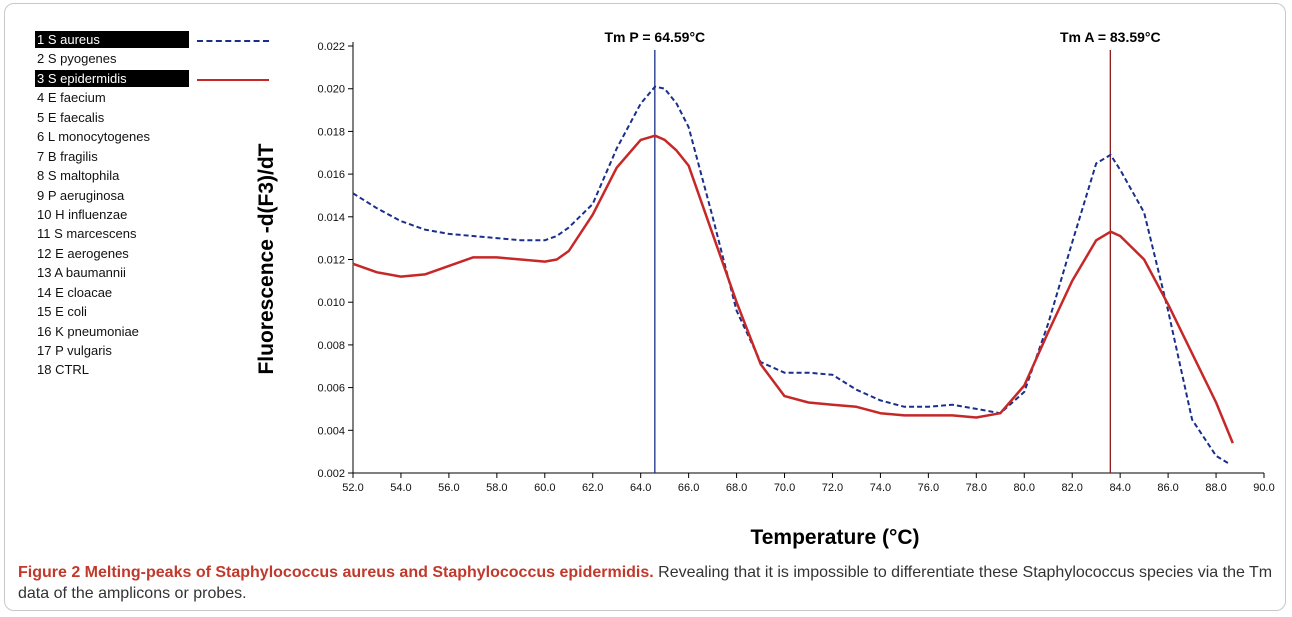  I want to click on legend-label: 11 S marcescens, so click(87, 234).